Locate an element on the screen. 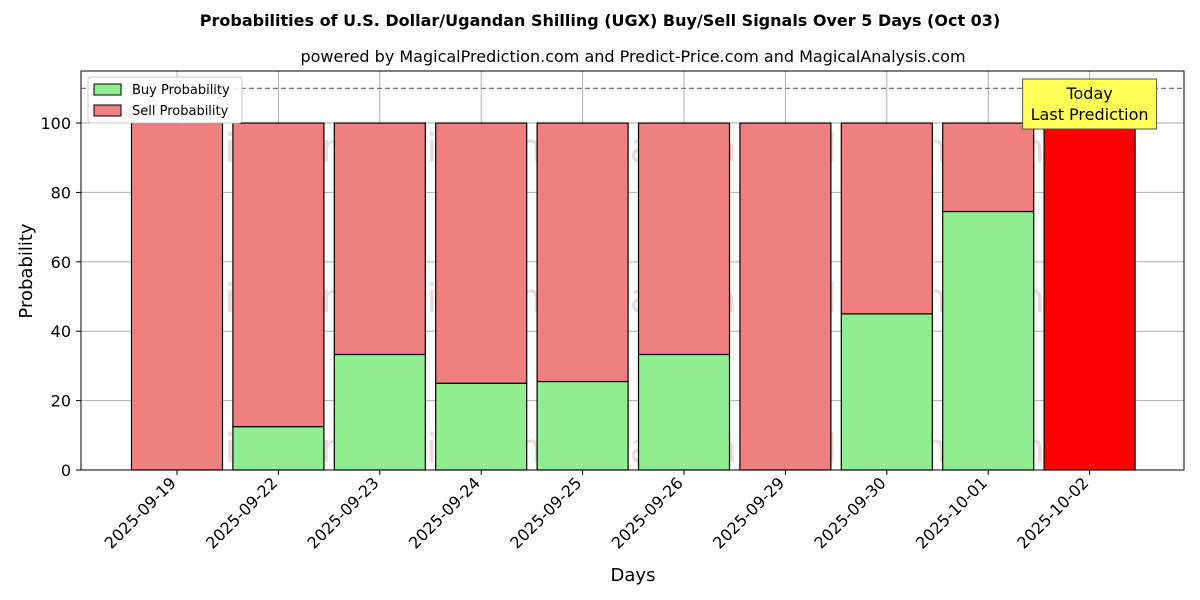  annotation-box is located at coordinates (1090, 104).